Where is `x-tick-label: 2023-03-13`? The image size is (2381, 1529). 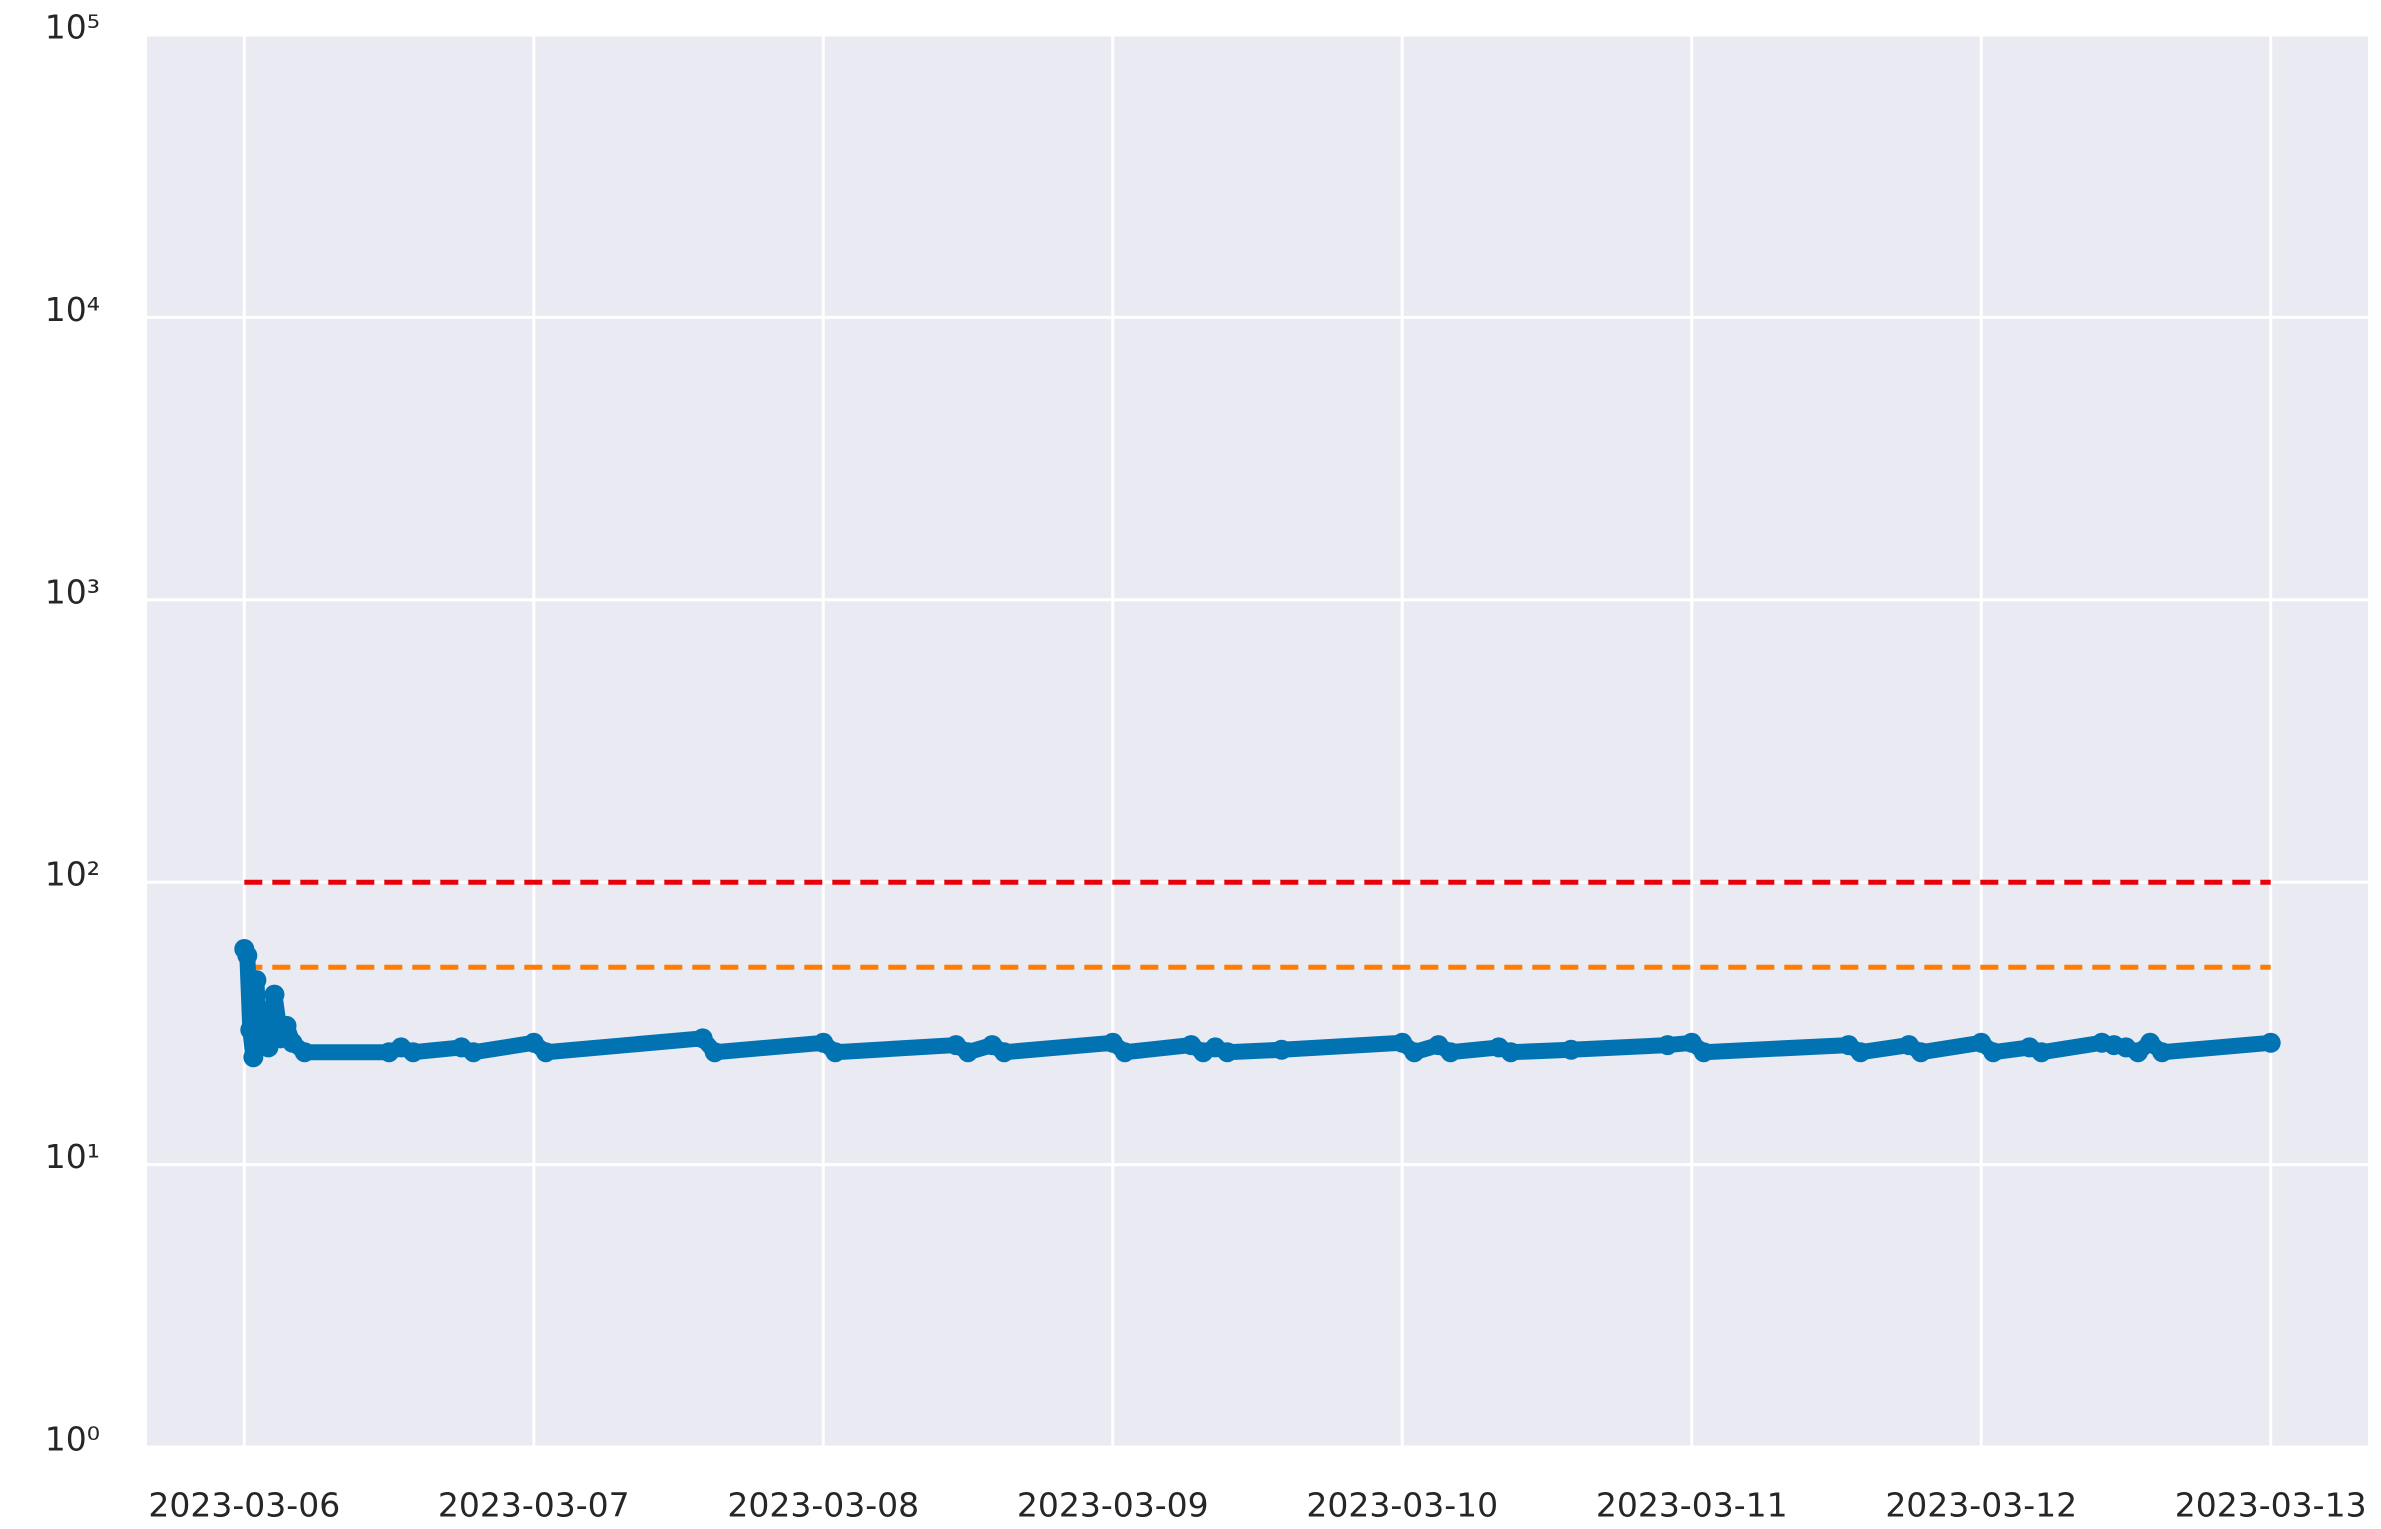
x-tick-label: 2023-03-13 is located at coordinates (2271, 1505).